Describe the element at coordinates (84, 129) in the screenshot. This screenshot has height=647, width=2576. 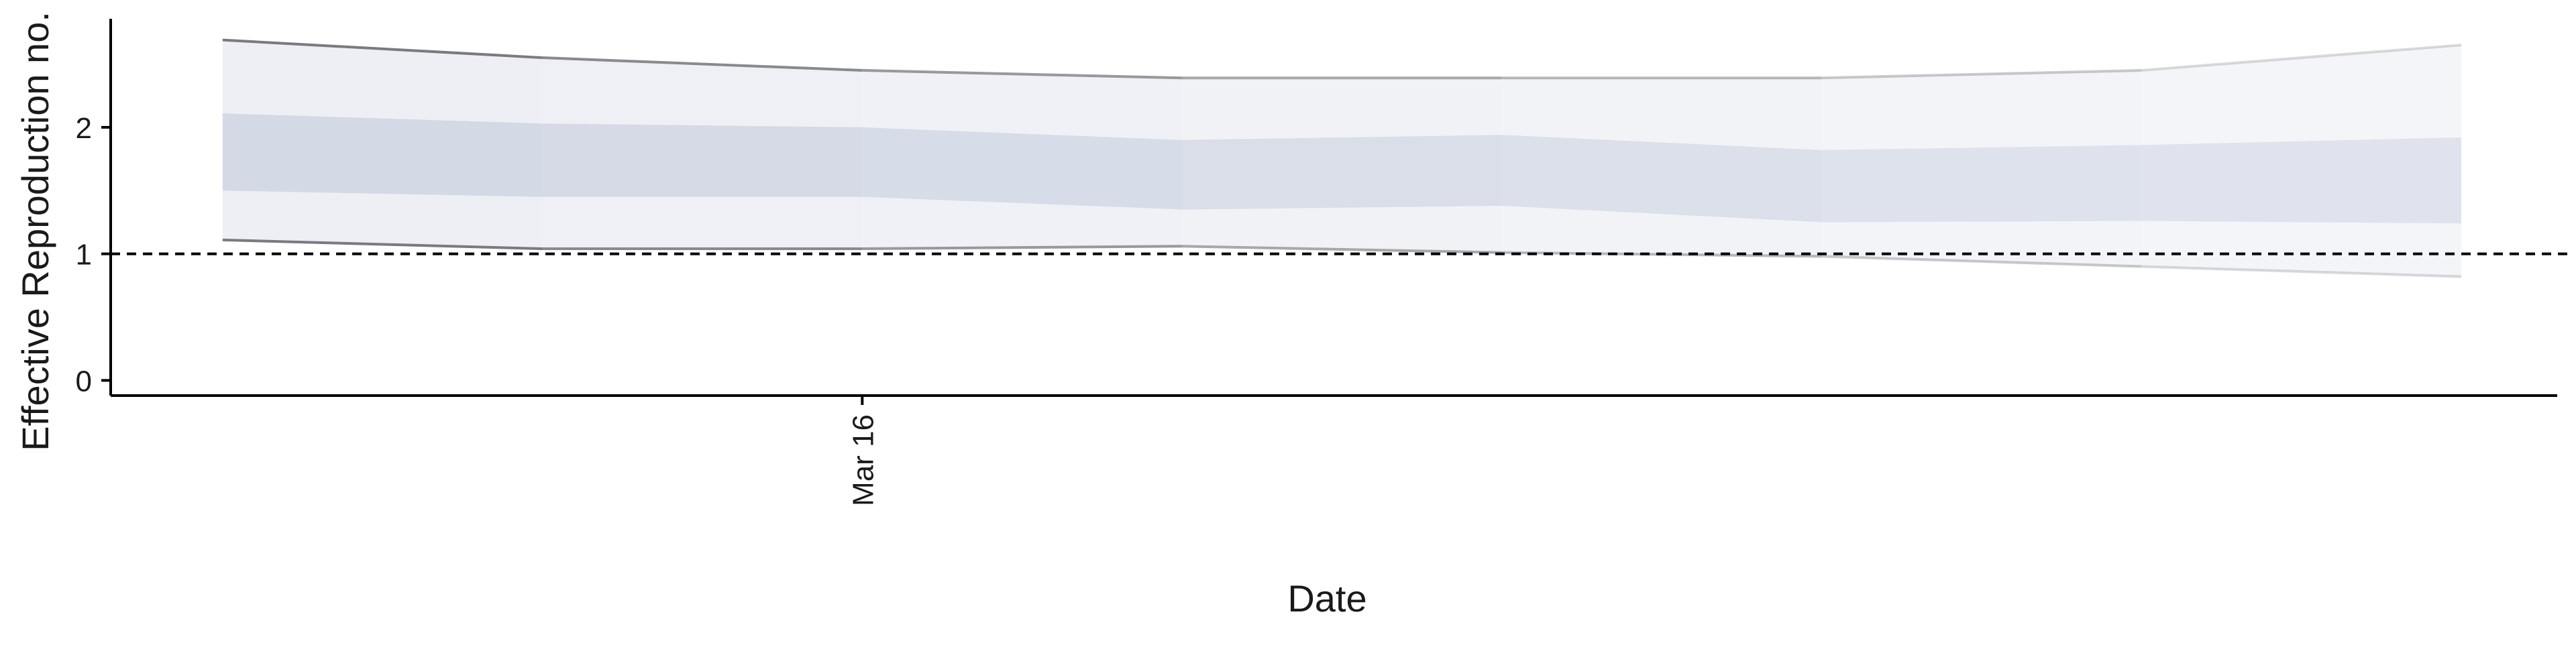
I see `y-tick-label: 2` at that location.